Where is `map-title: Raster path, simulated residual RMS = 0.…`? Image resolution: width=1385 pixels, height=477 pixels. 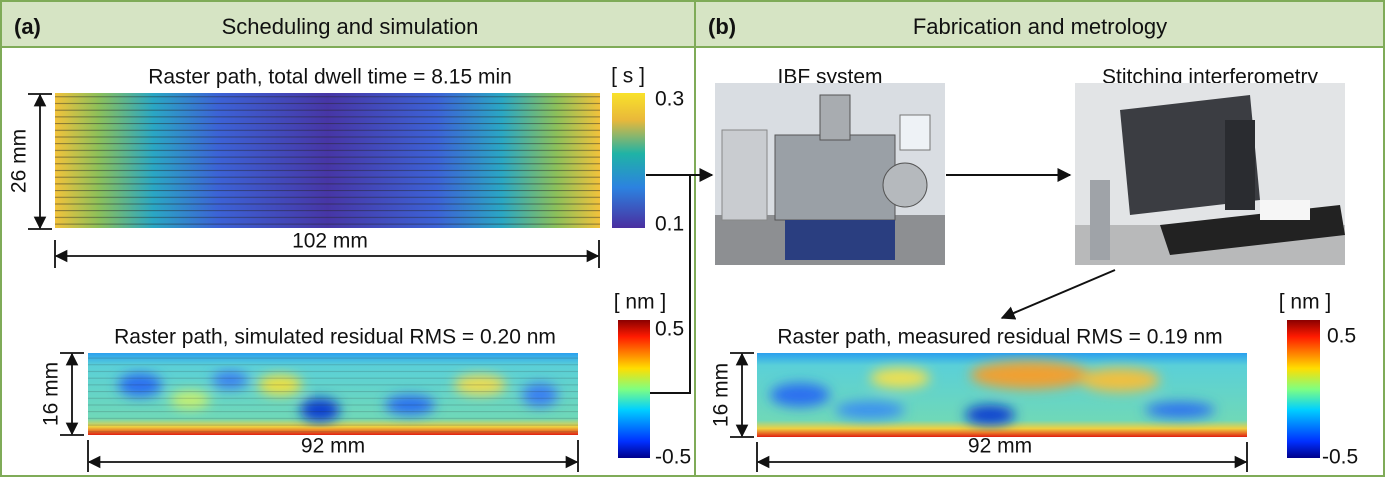
map-title: Raster path, simulated residual RMS = 0.… is located at coordinates (335, 337).